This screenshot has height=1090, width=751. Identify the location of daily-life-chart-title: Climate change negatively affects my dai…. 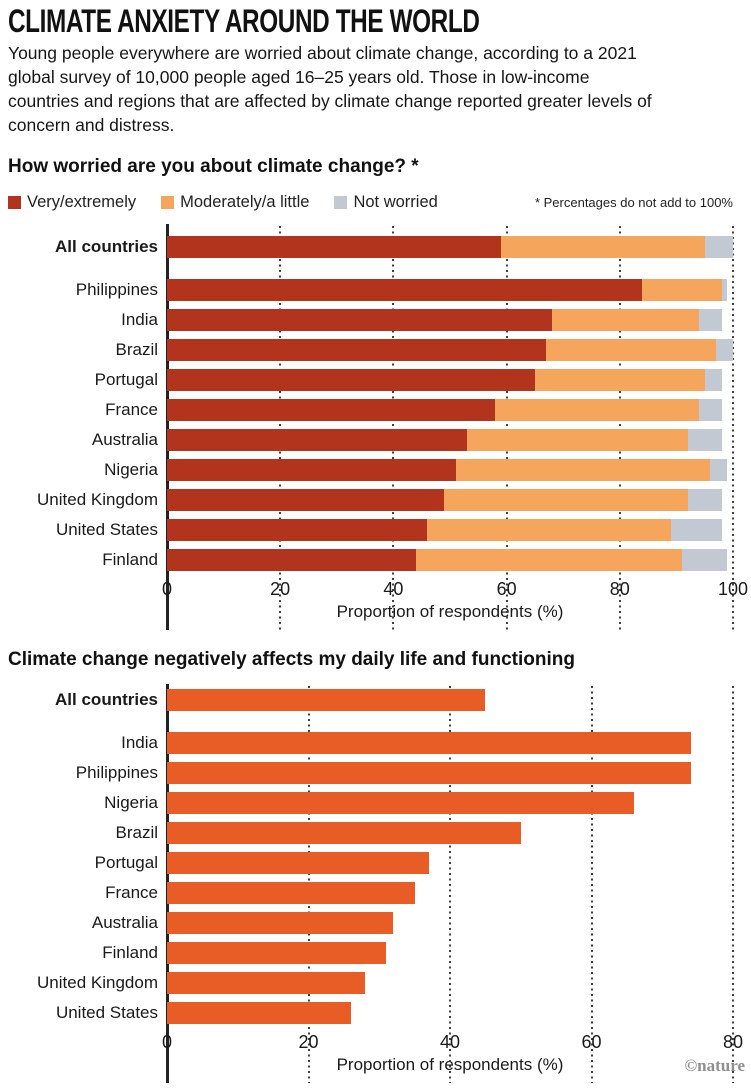
(291, 660).